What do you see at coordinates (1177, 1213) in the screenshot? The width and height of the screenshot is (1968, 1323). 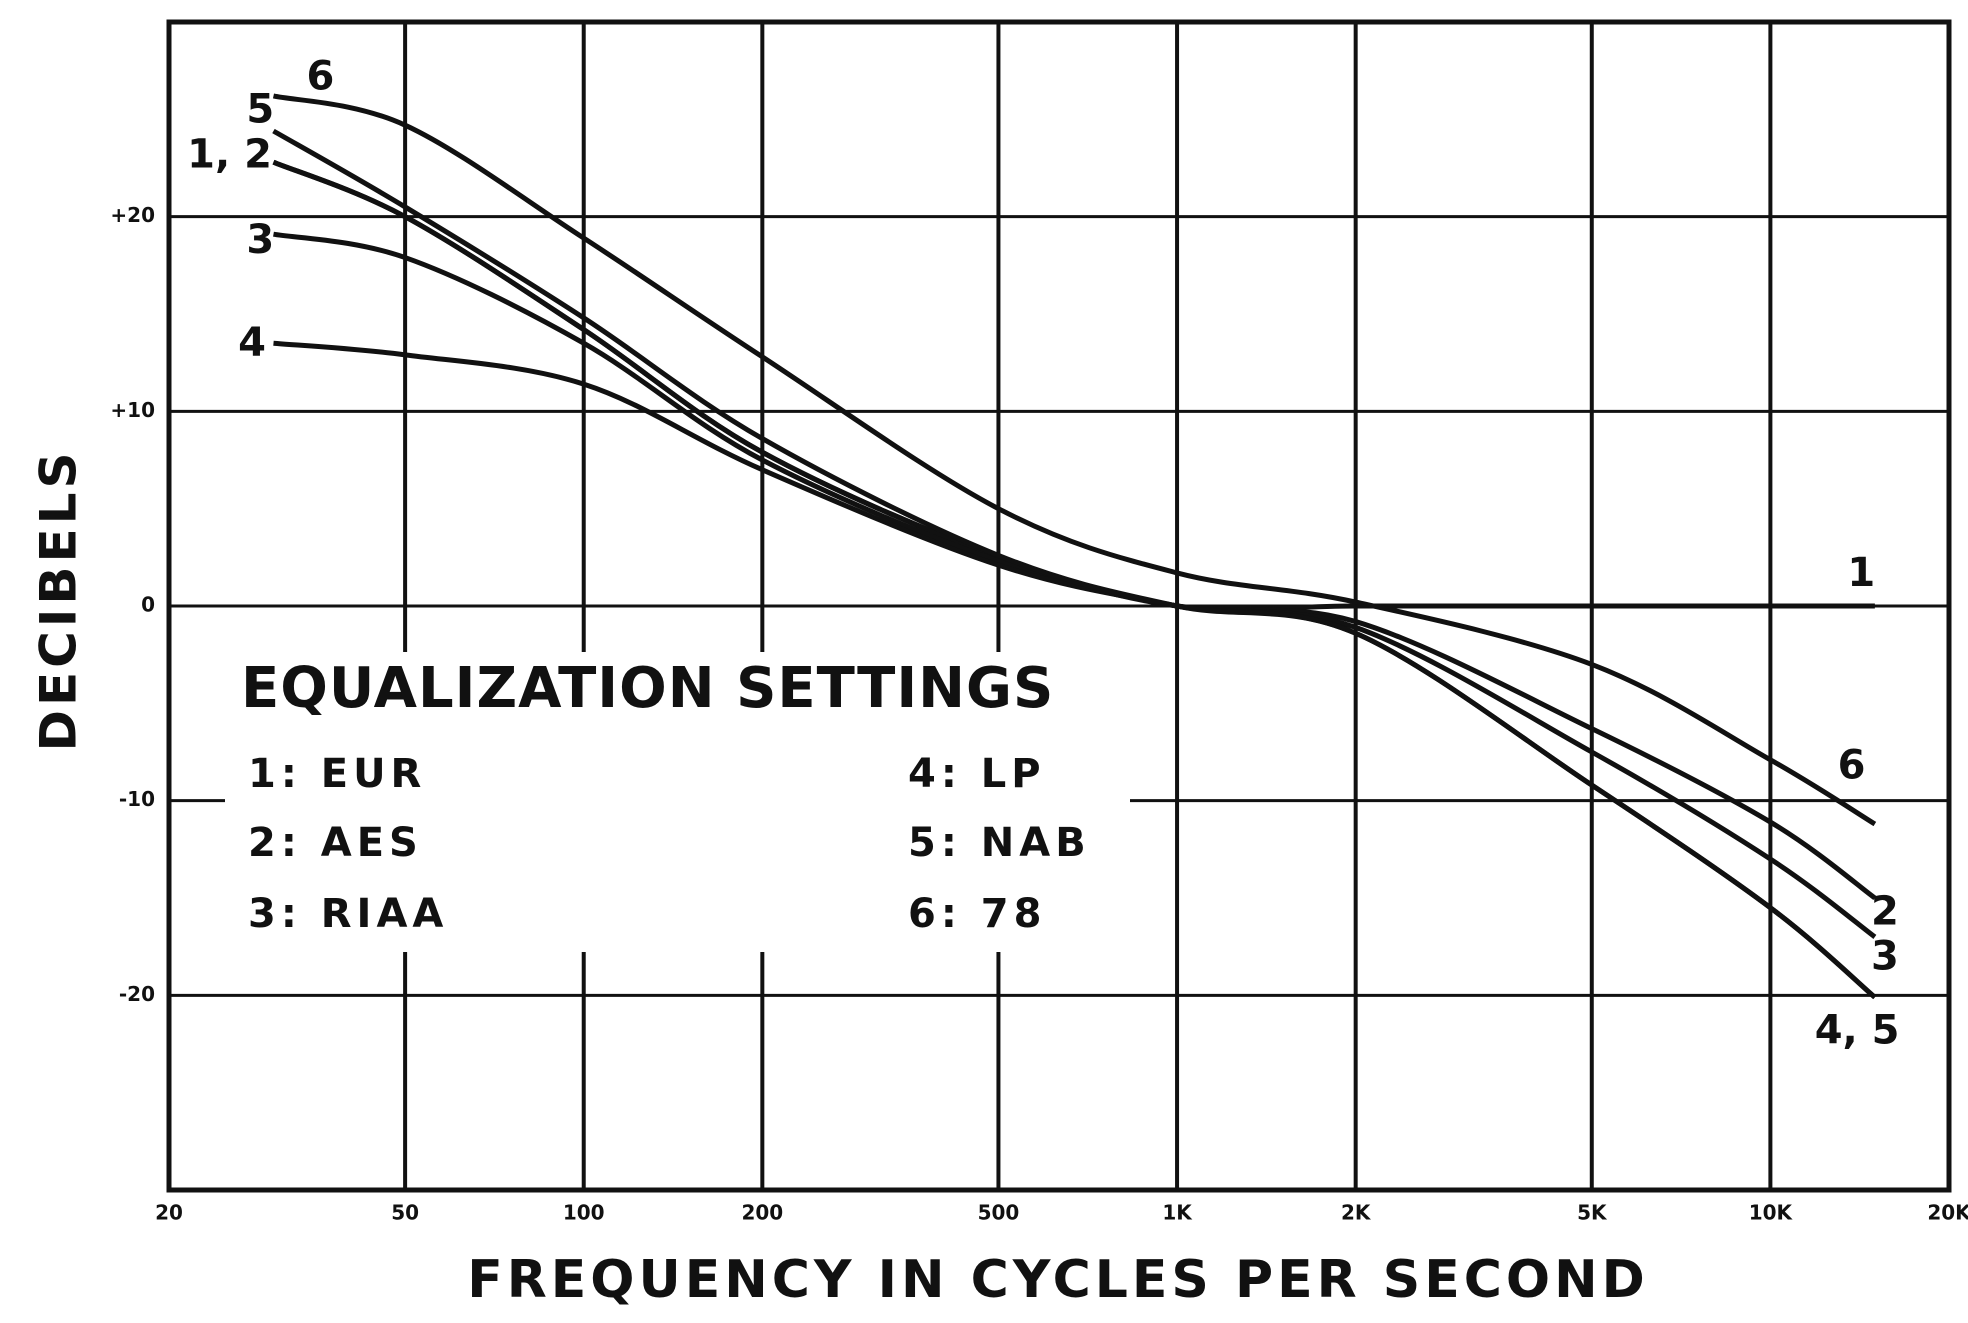 I see `x-tick-label: 1K` at bounding box center [1177, 1213].